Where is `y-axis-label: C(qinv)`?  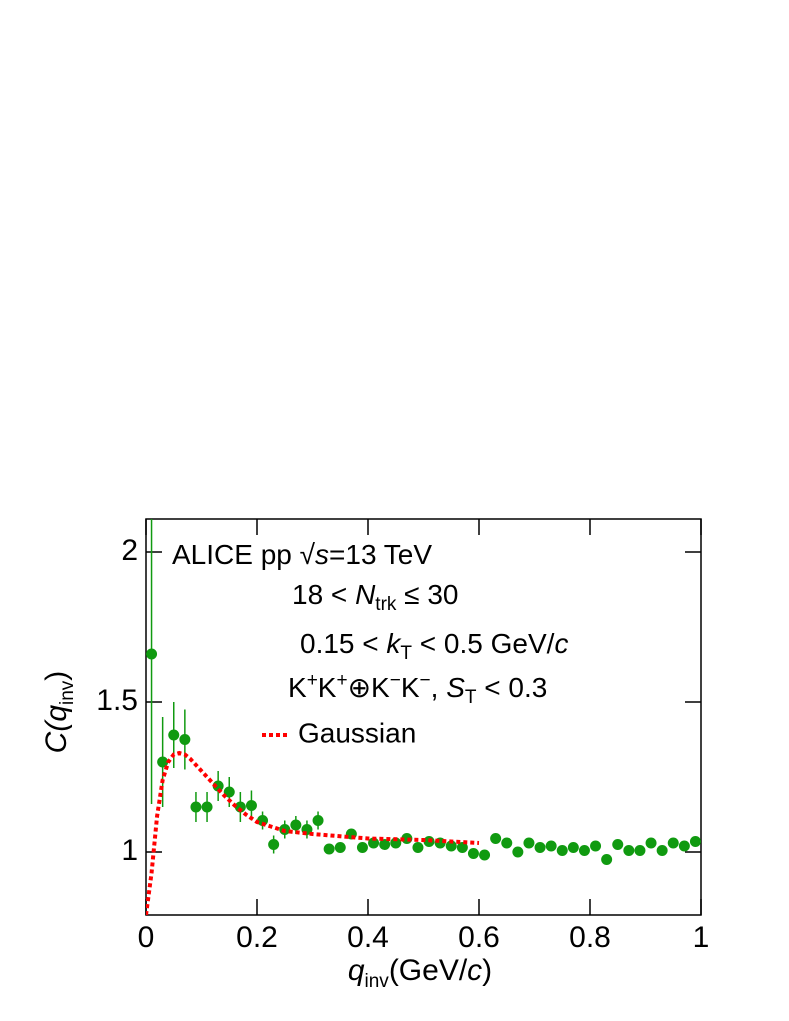
y-axis-label: C(qinv) is located at coordinates (59, 712).